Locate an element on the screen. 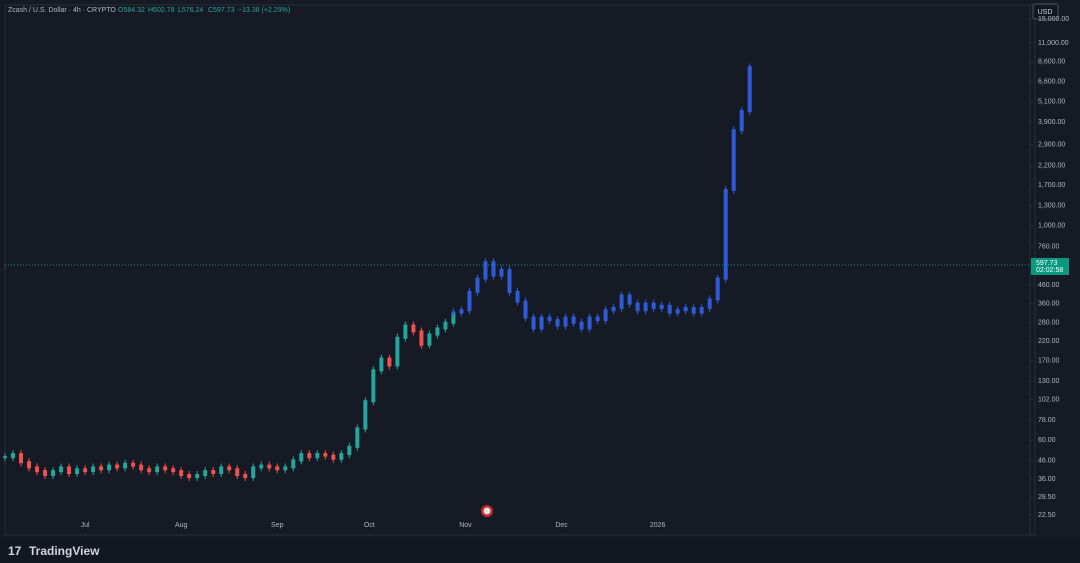 This screenshot has width=1080, height=563. y-tick-label: 6,600.00 is located at coordinates (1051, 82).